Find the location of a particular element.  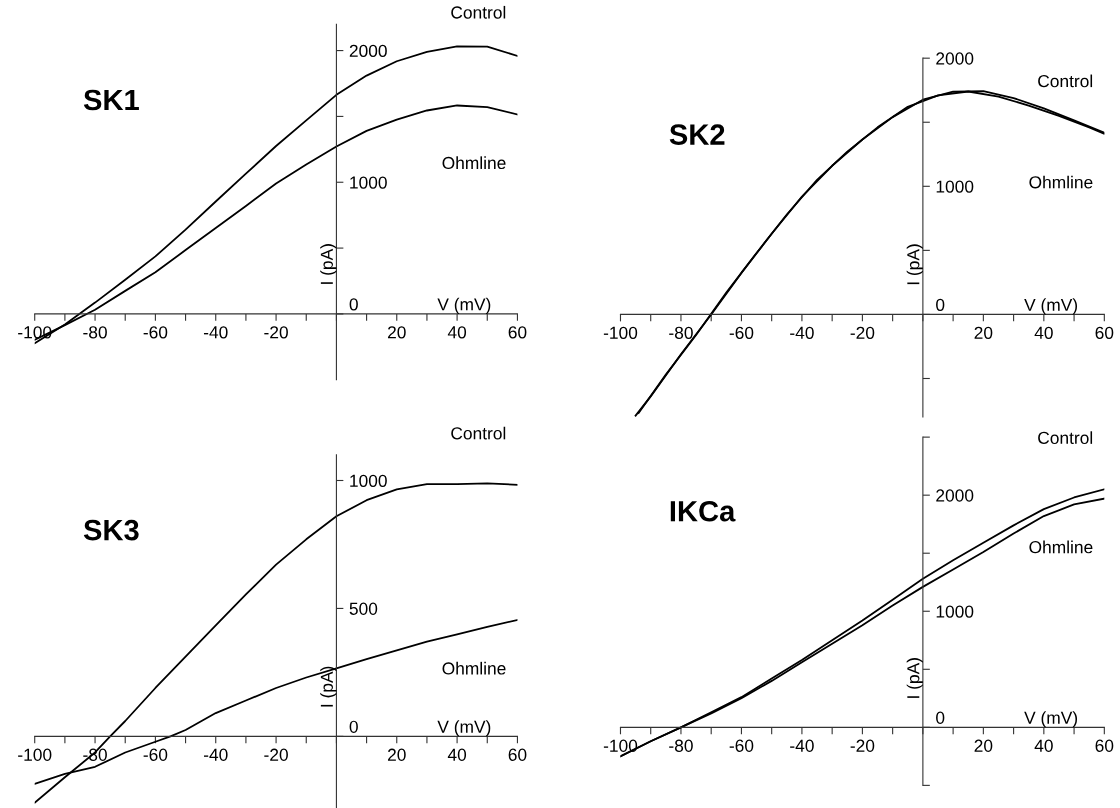

text: SK1 is located at coordinates (111, 100).